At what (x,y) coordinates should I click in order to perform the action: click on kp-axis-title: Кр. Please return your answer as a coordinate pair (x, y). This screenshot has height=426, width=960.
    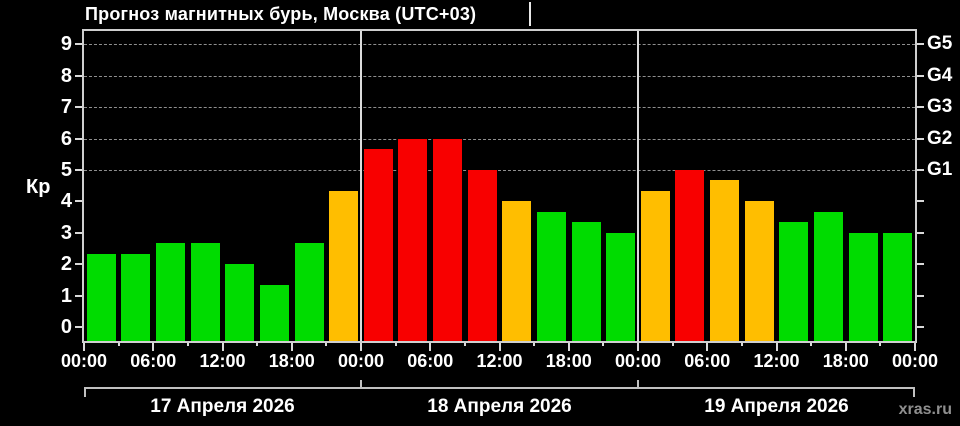
    Looking at the image, I should click on (38, 187).